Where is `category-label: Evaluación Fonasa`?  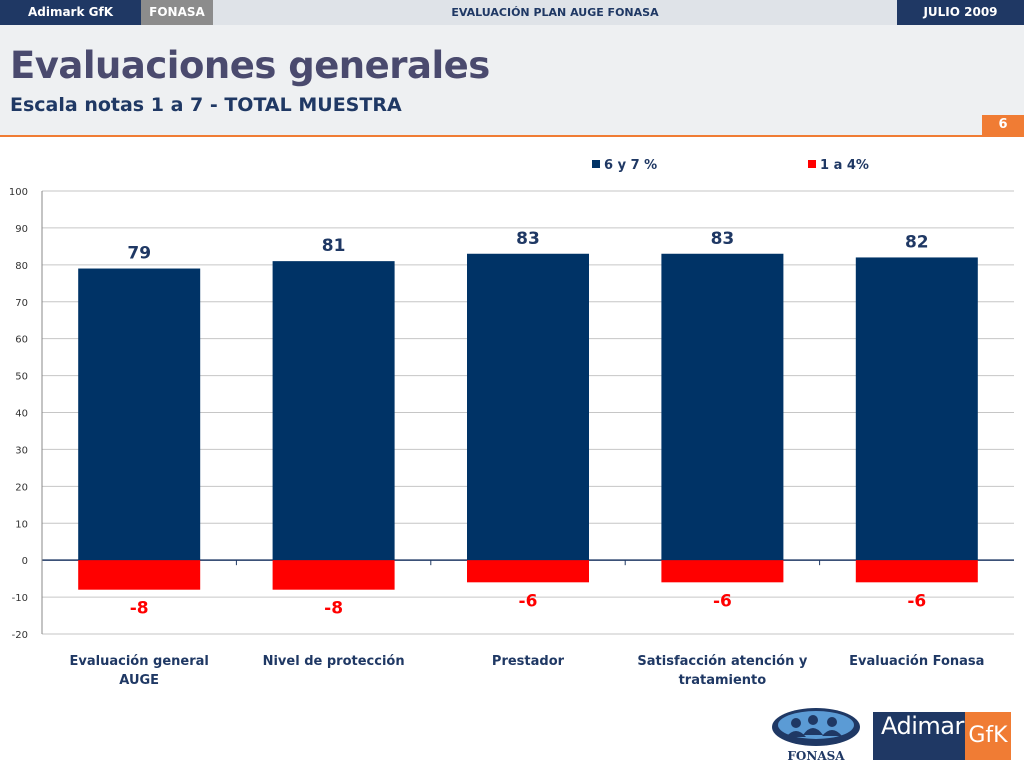 category-label: Evaluación Fonasa is located at coordinates (916, 661).